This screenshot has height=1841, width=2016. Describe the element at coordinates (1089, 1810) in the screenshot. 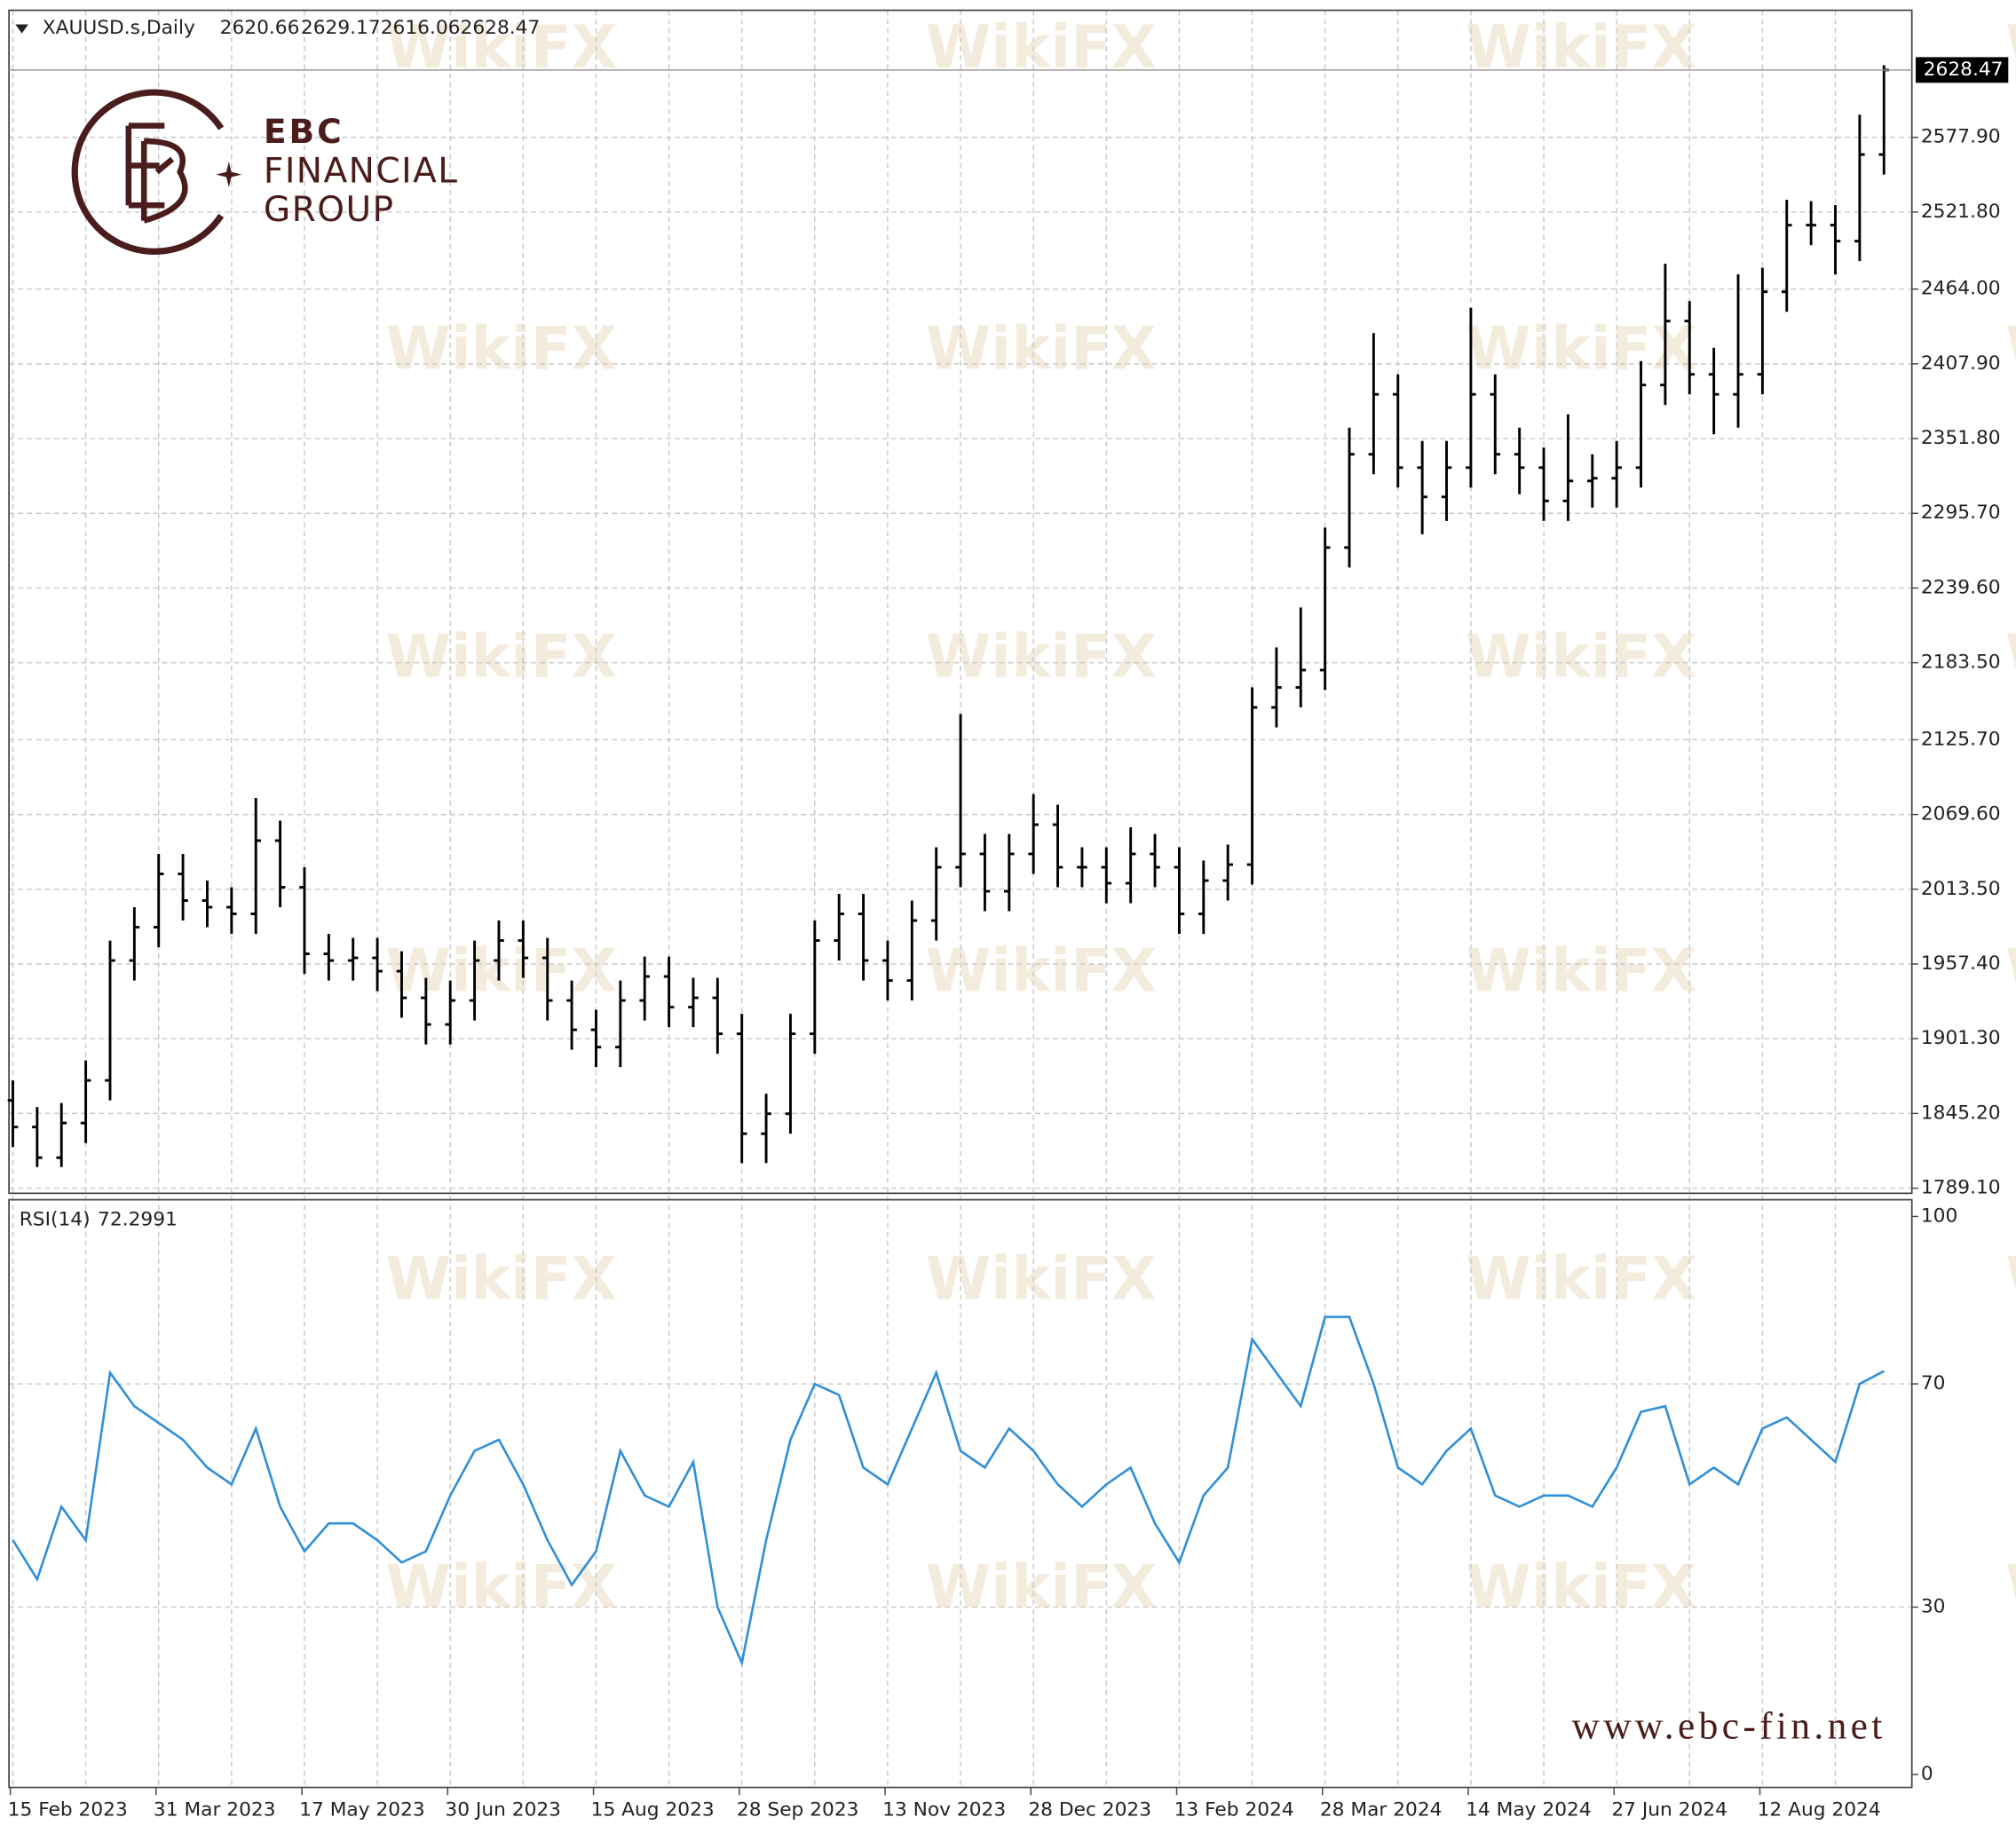

I see `x-tick-label: 28 Dec 2023` at that location.